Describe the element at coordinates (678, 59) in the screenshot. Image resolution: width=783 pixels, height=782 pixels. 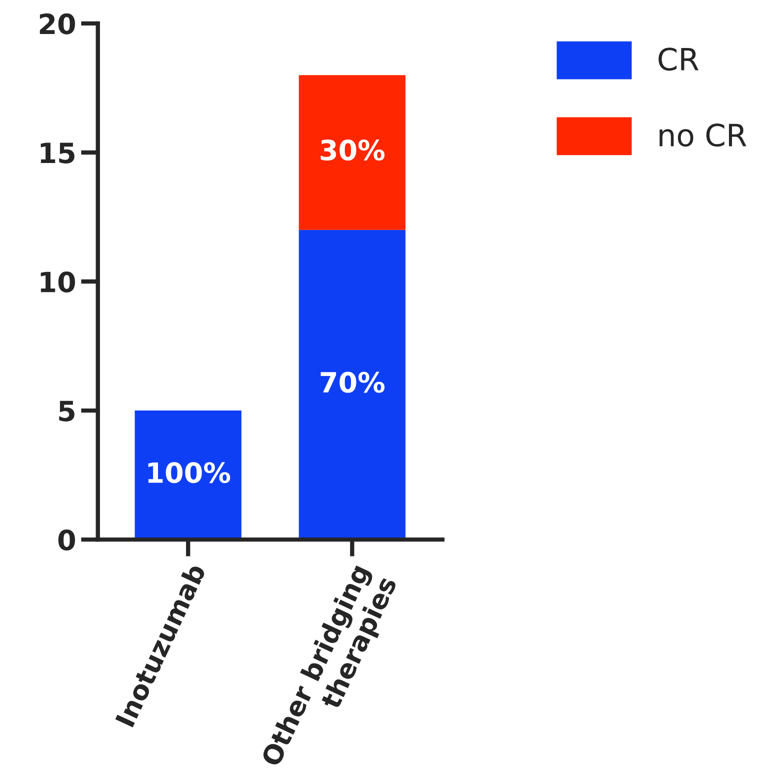
I see `legend-label: CR` at that location.